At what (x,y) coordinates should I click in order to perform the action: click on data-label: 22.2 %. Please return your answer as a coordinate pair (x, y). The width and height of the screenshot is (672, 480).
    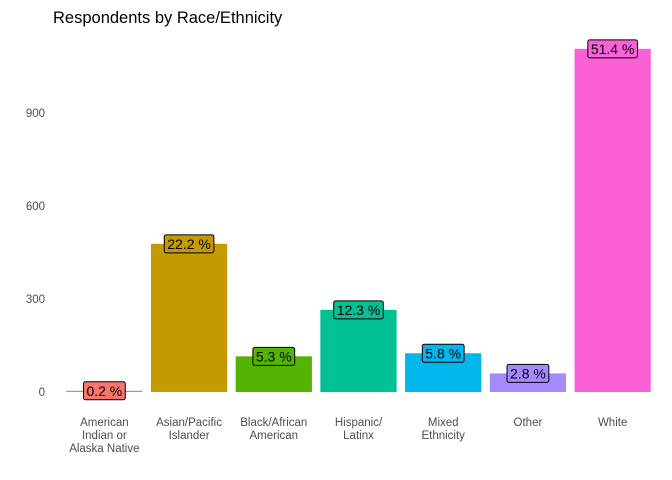
    Looking at the image, I should click on (189, 244).